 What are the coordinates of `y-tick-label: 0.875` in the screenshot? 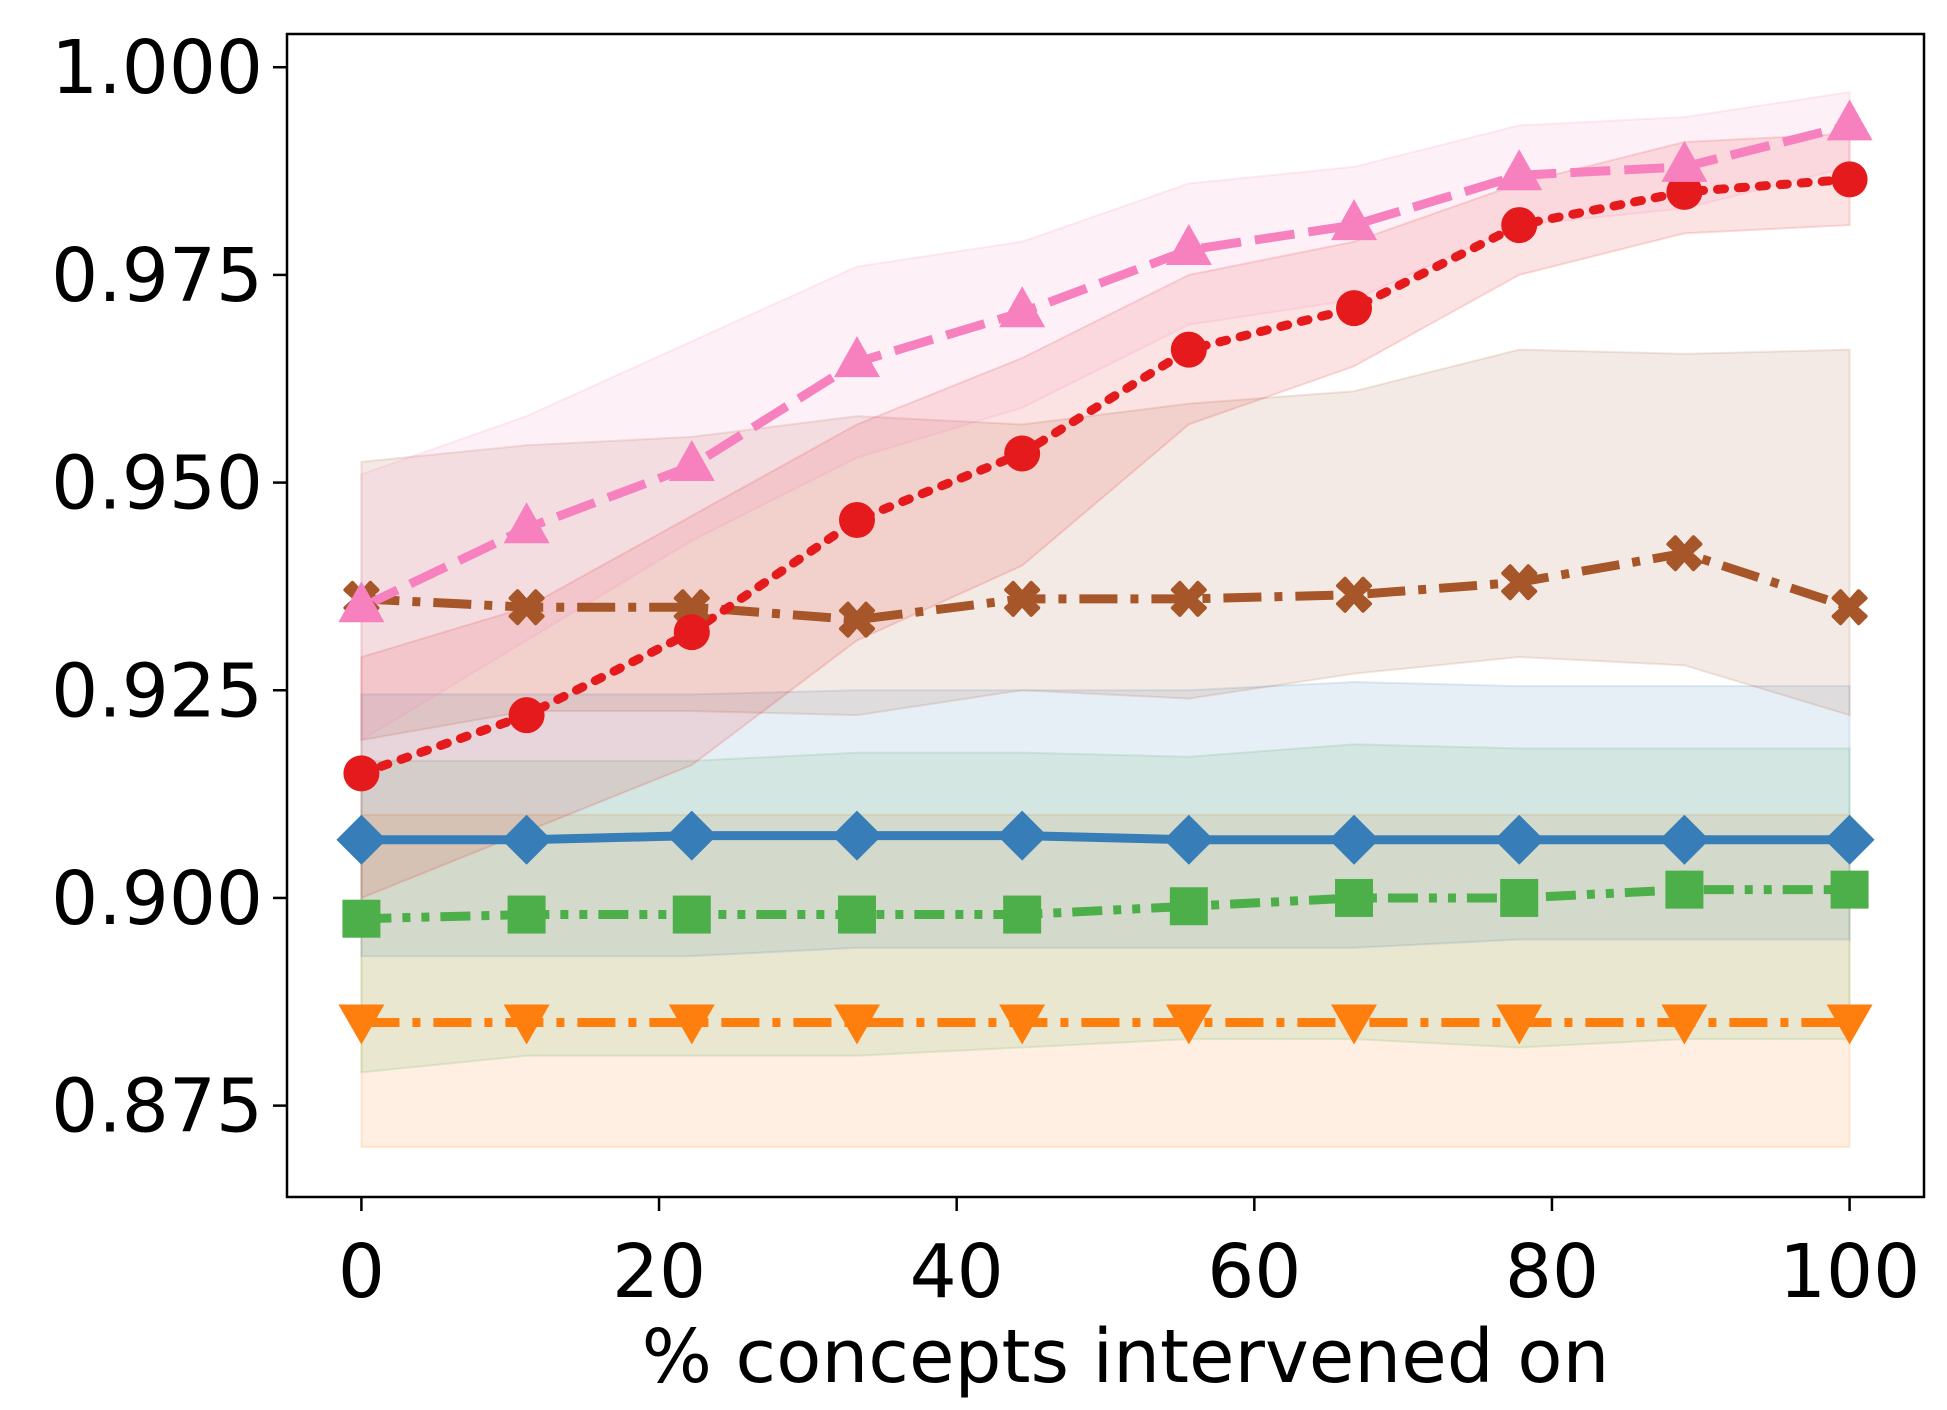 It's located at (157, 1107).